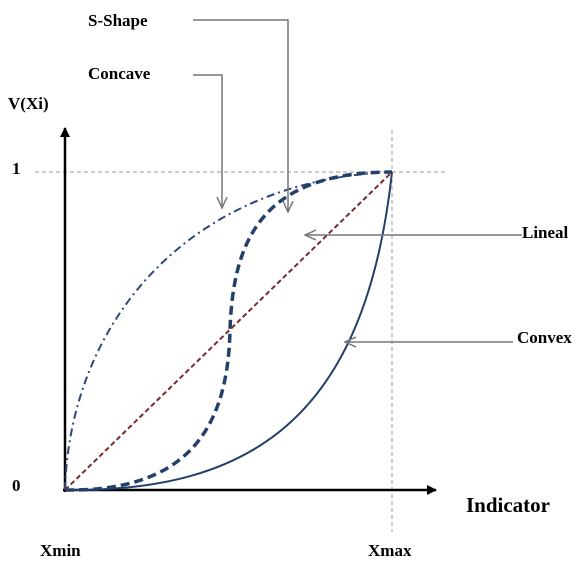 This screenshot has width=587, height=561. I want to click on x-max-label: Xmax, so click(390, 550).